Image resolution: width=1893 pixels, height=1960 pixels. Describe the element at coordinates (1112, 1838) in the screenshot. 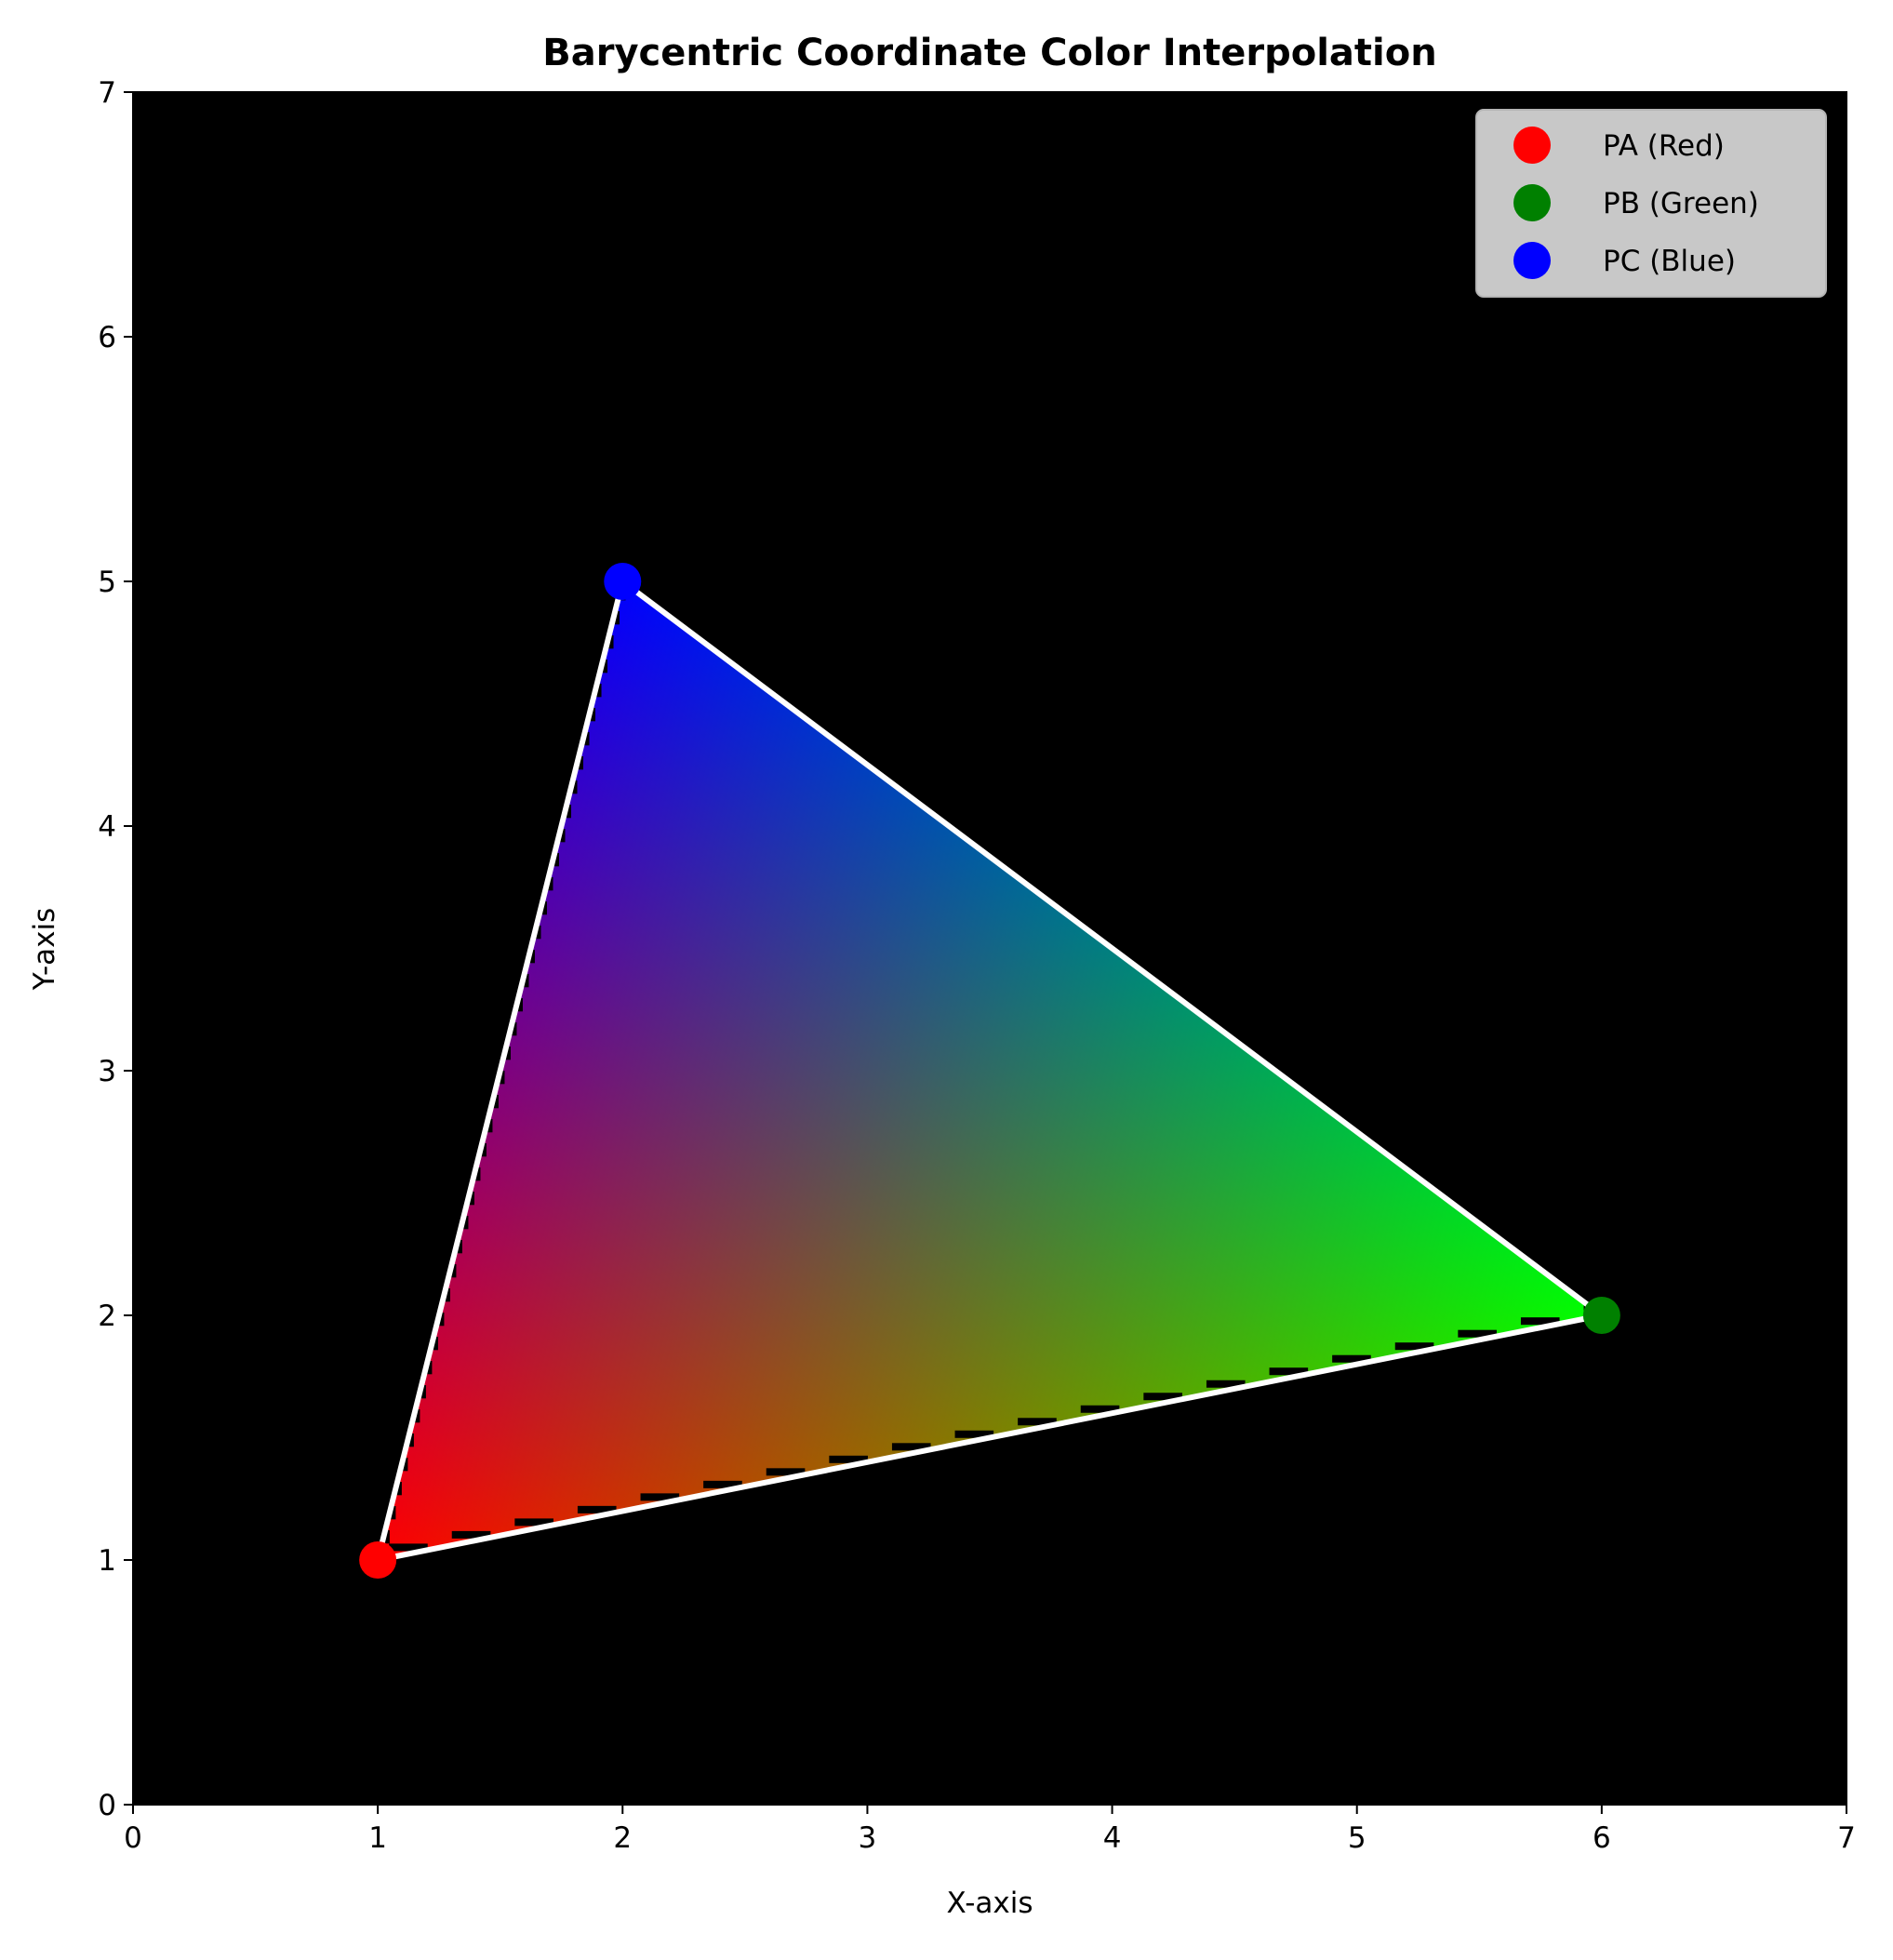

I see `x-tick-label: 4` at that location.